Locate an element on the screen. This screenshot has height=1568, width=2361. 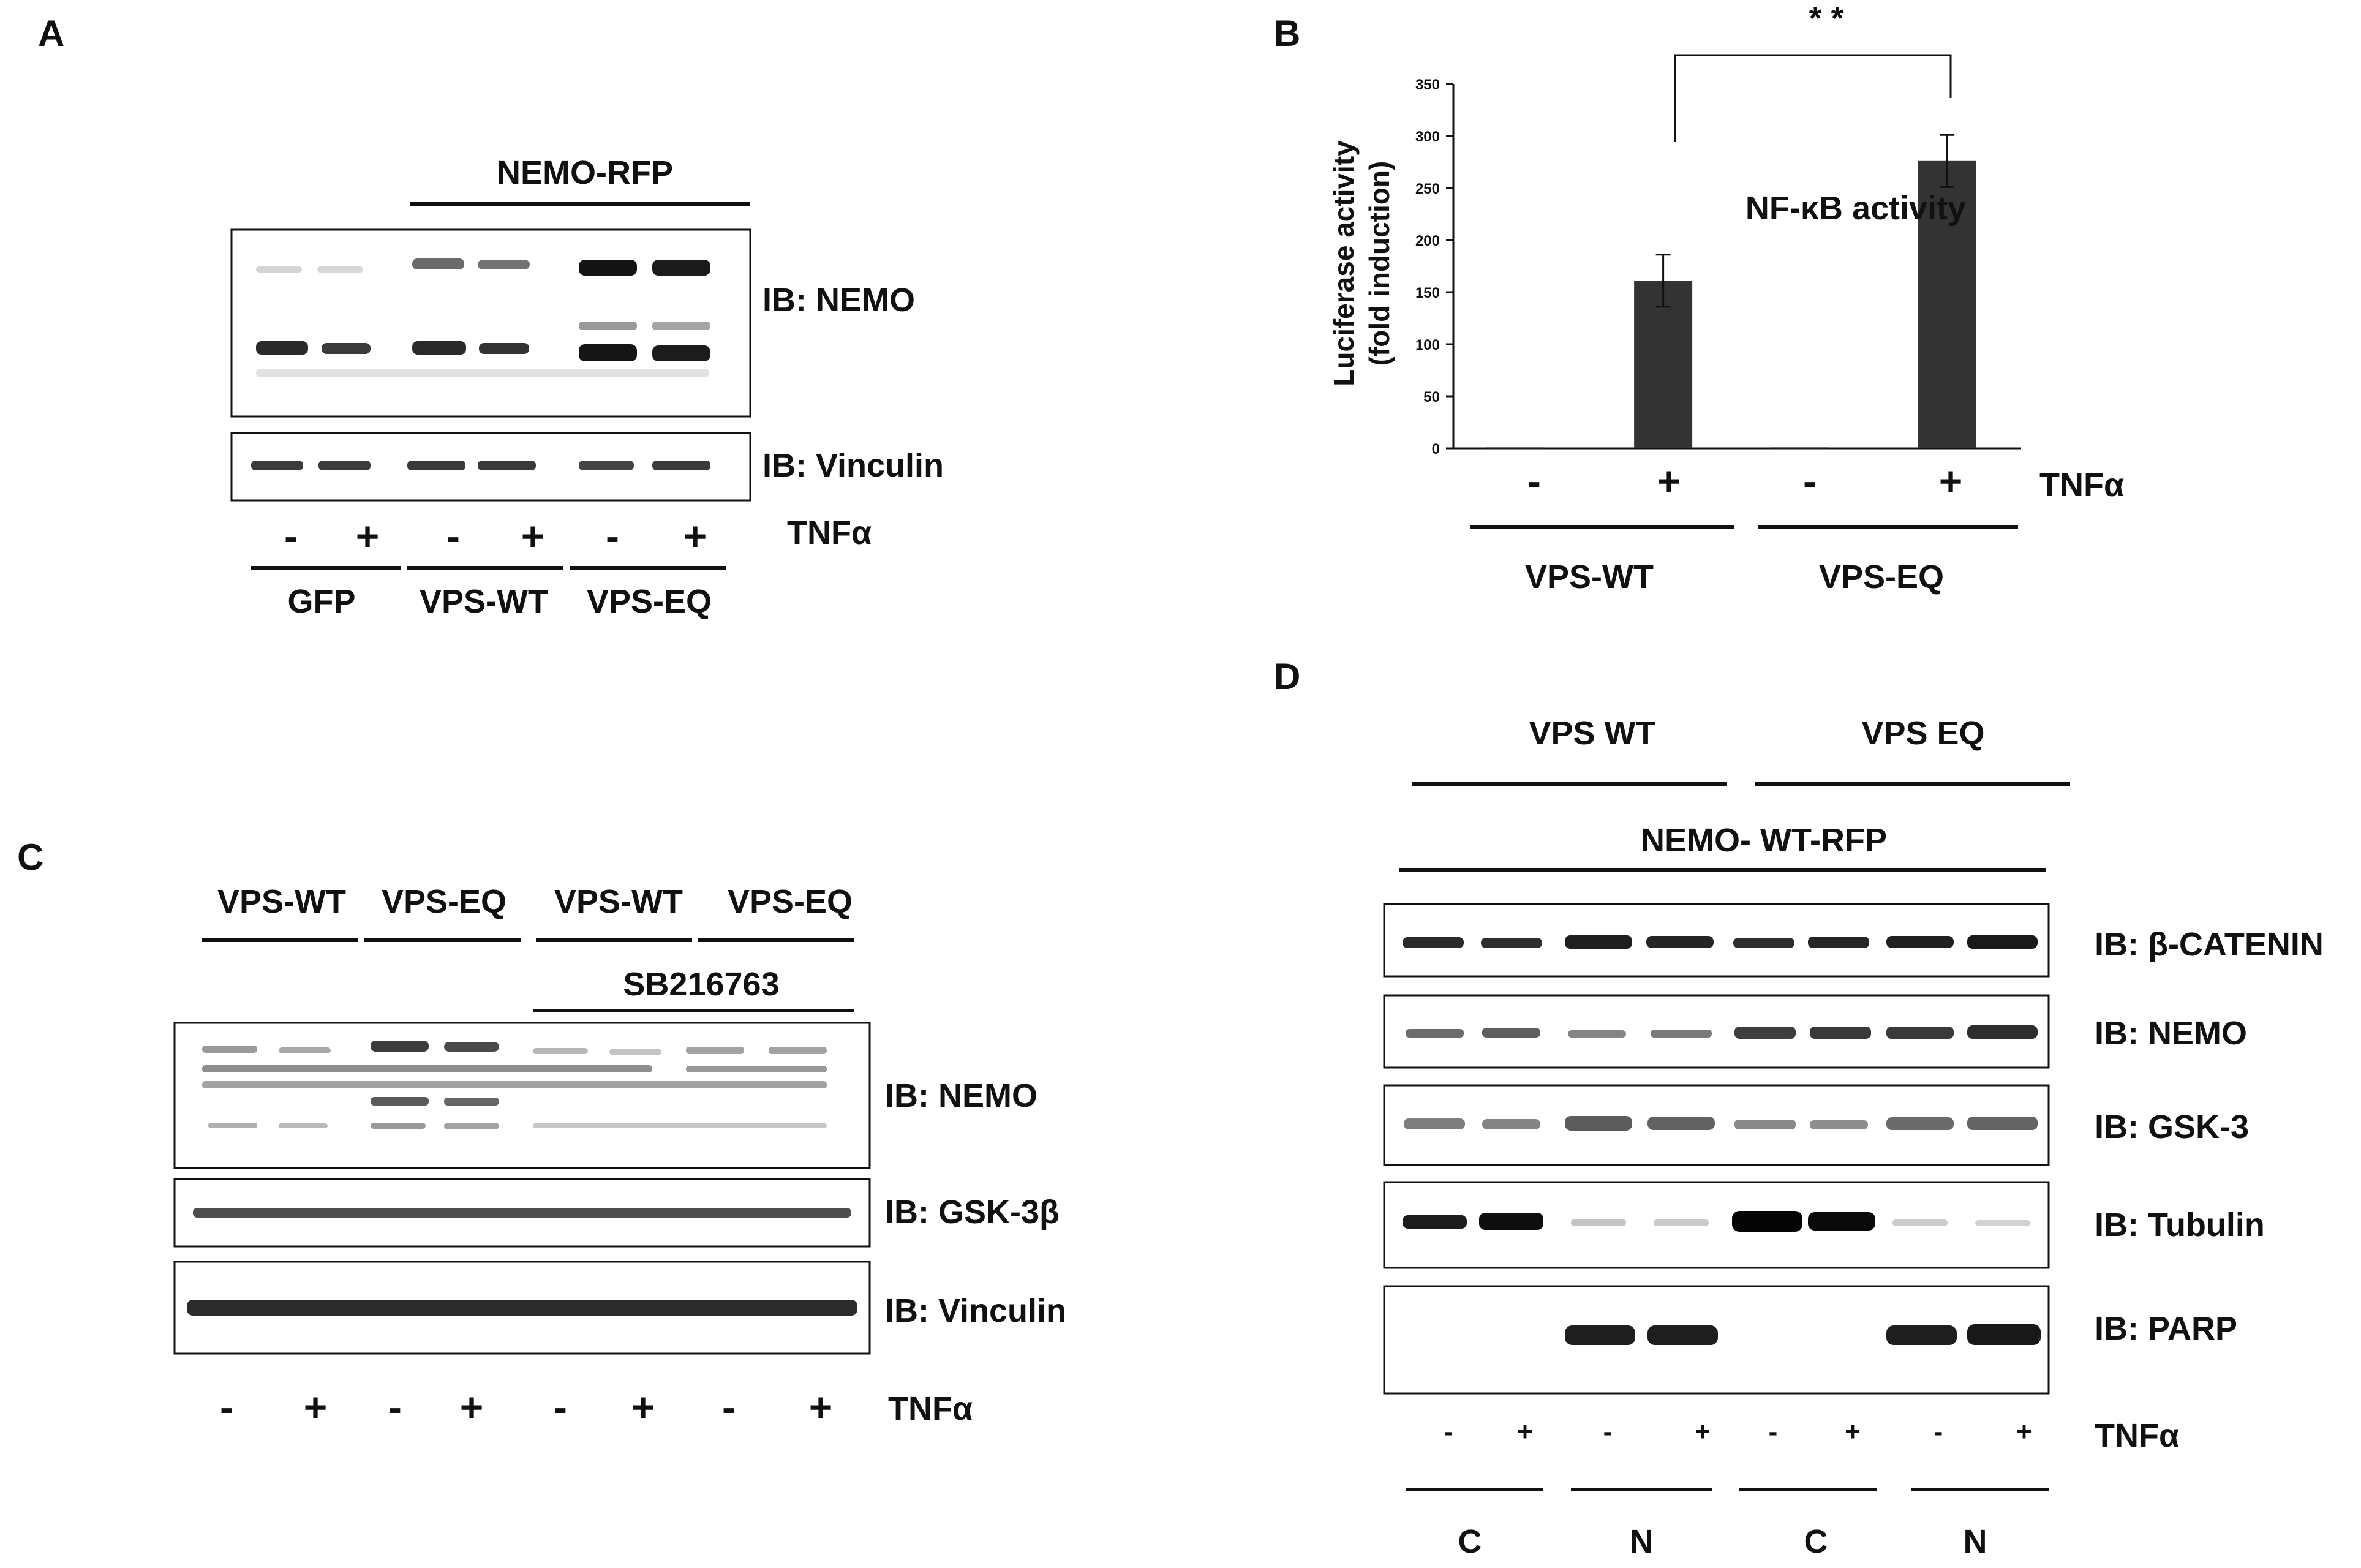
panel-b-group: VPS-WT is located at coordinates (1589, 577).